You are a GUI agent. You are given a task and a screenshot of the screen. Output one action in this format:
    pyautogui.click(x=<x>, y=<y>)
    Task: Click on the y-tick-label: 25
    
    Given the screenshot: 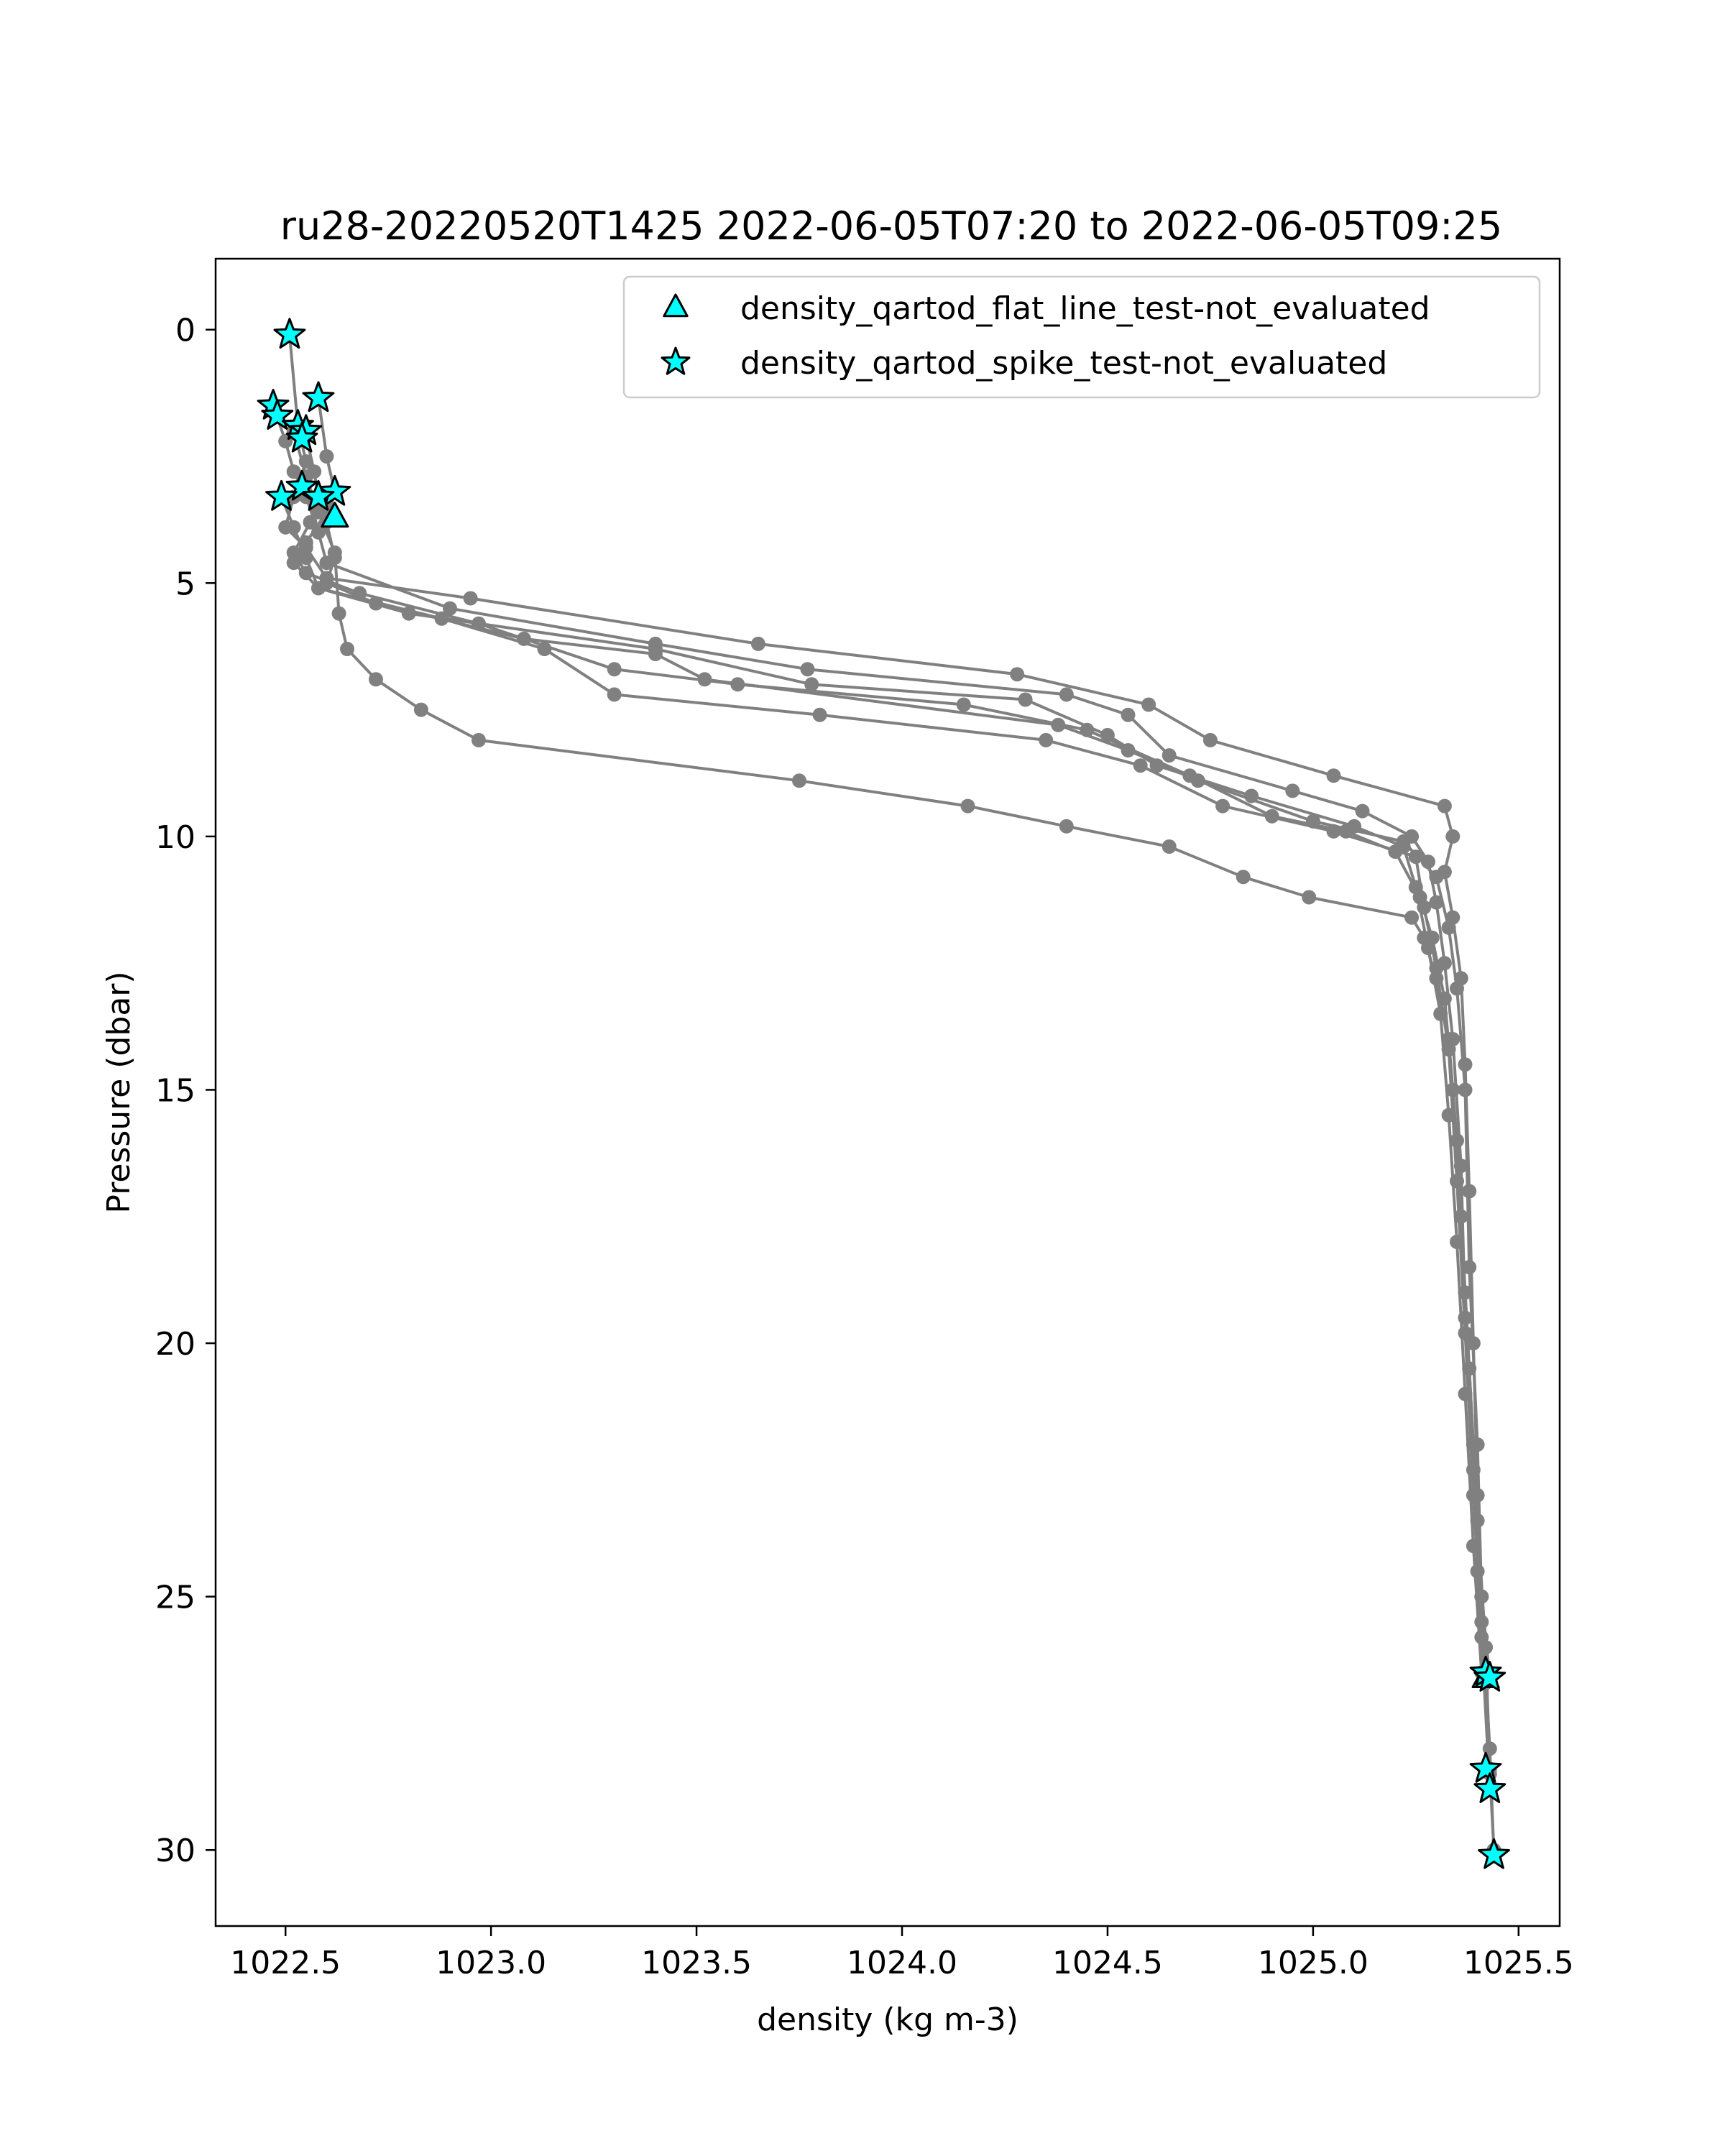 What is the action you would take?
    pyautogui.click(x=175, y=1598)
    